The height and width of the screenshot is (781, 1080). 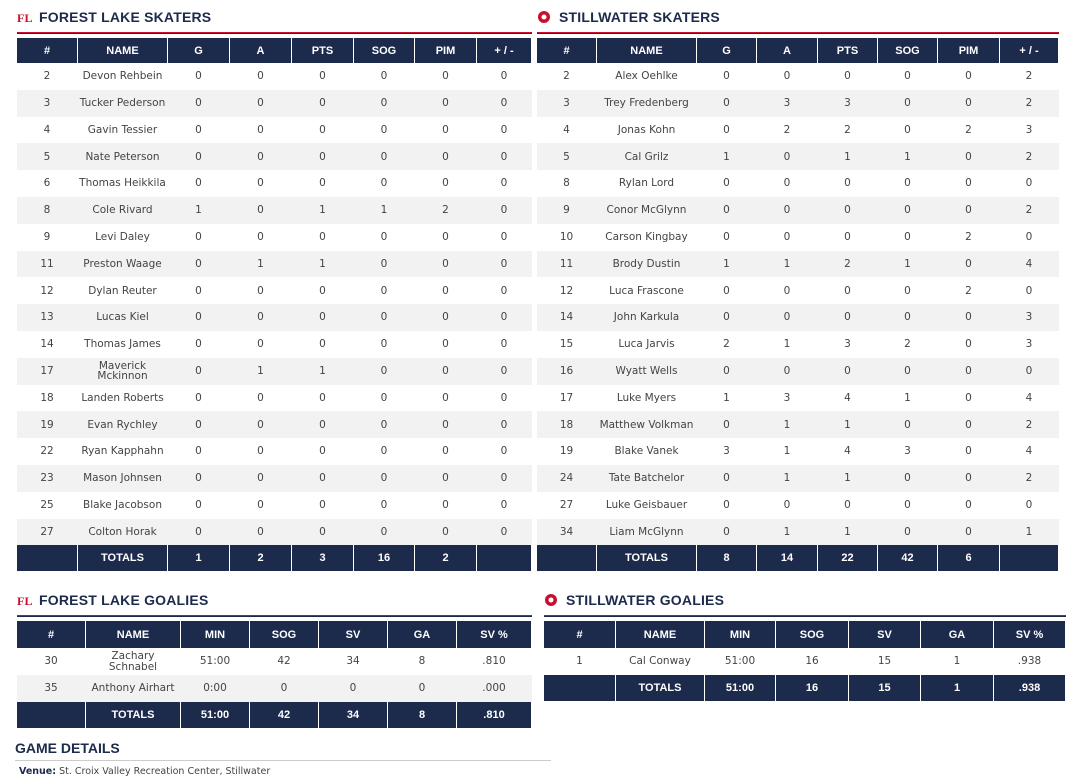 I want to click on section-title-text: FOREST LAKE SKATERS, so click(x=125, y=17).